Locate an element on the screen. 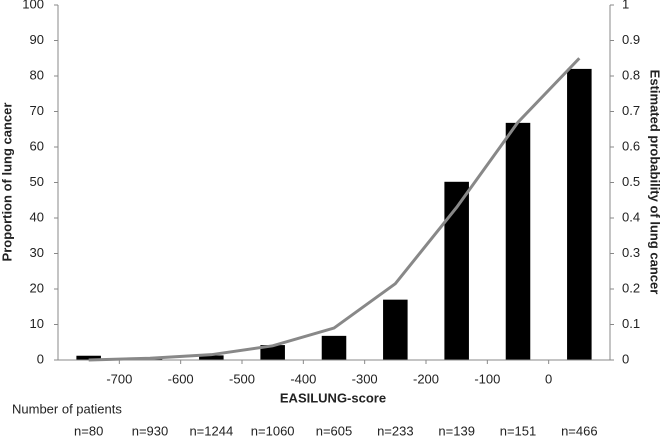 The height and width of the screenshot is (443, 663). y2-tick-label: 0.1 is located at coordinates (631, 323).